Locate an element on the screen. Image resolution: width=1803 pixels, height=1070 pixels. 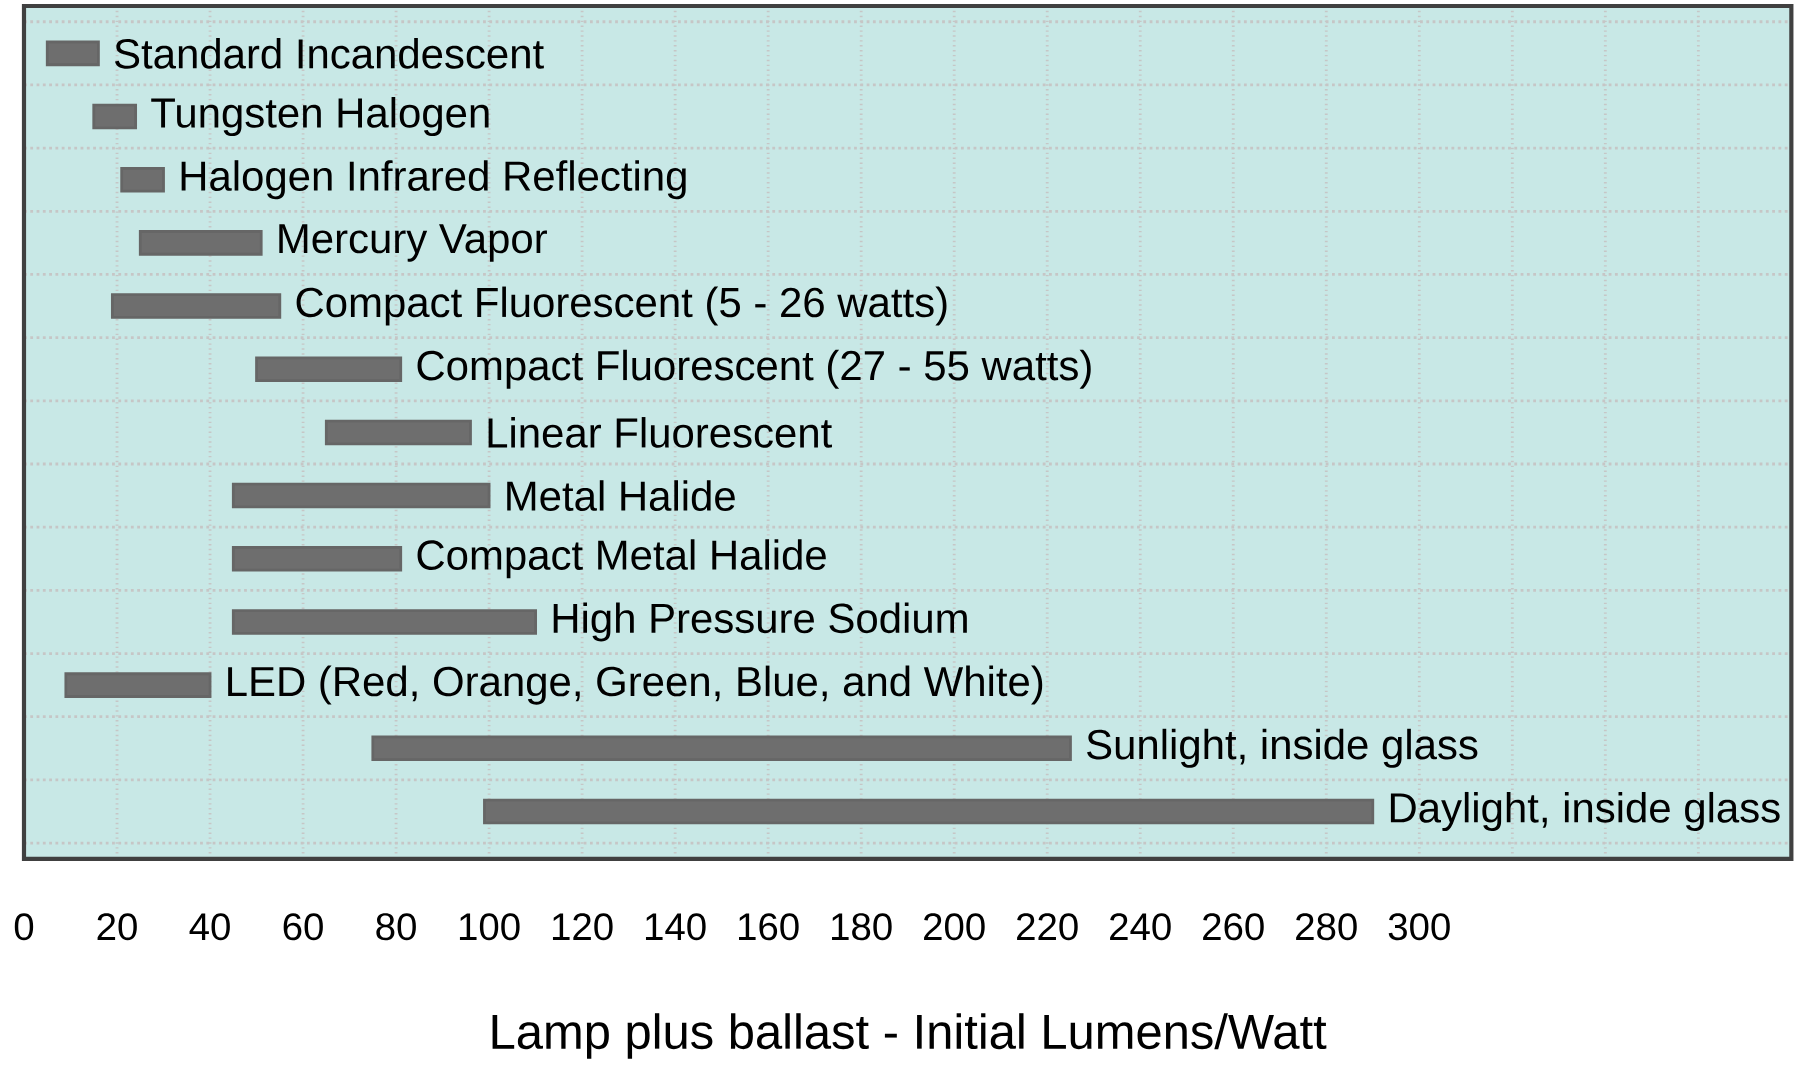
y-tick-label: Metal Halide is located at coordinates (621, 495).